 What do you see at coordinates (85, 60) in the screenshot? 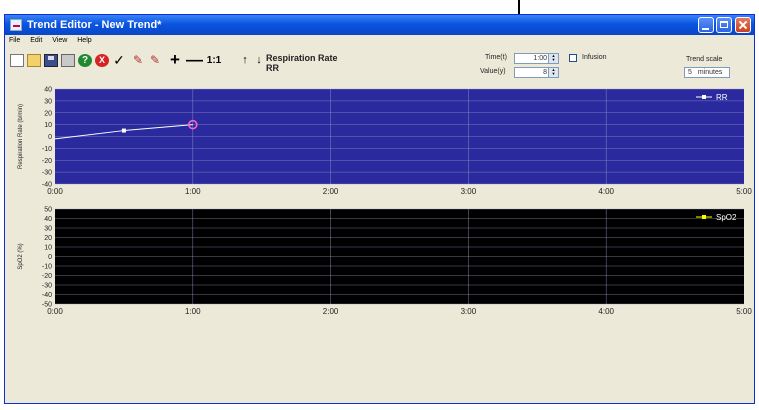
I see `help-icon: ?` at bounding box center [85, 60].